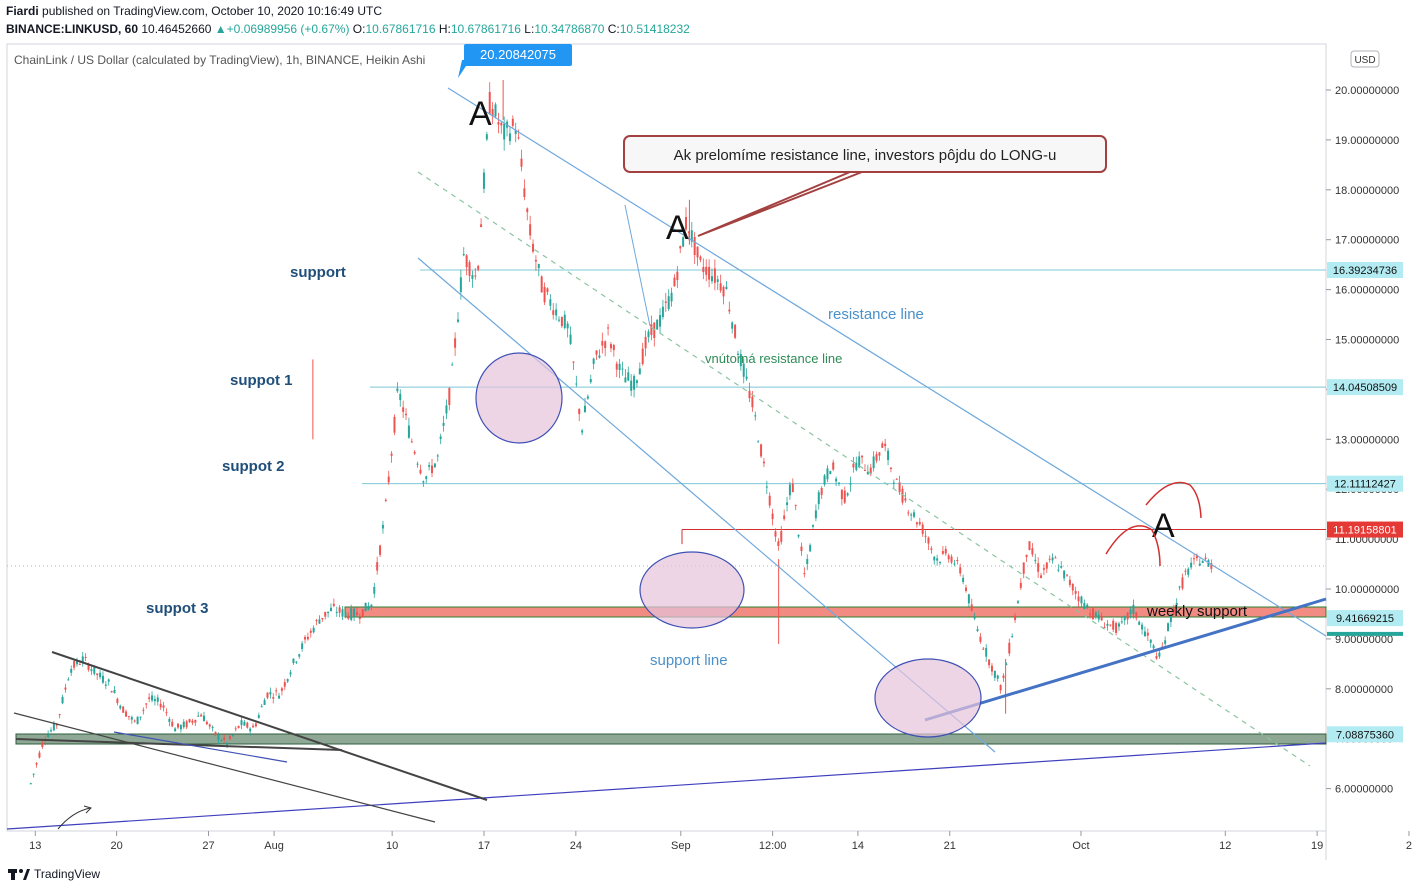  Describe the element at coordinates (22, 11) in the screenshot. I see `publisher-name: Fiardi` at that location.